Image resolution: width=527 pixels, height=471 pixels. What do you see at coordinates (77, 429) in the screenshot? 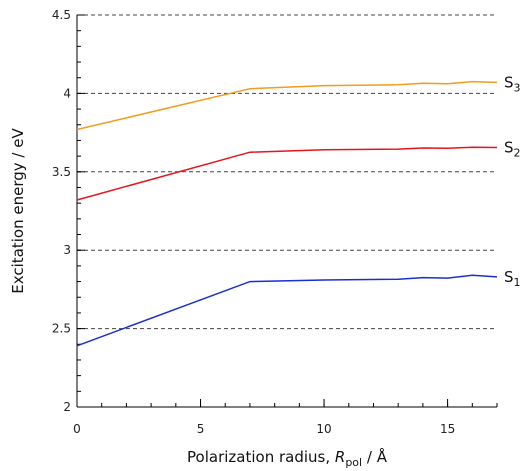
I see `x-tick-label: 0` at bounding box center [77, 429].